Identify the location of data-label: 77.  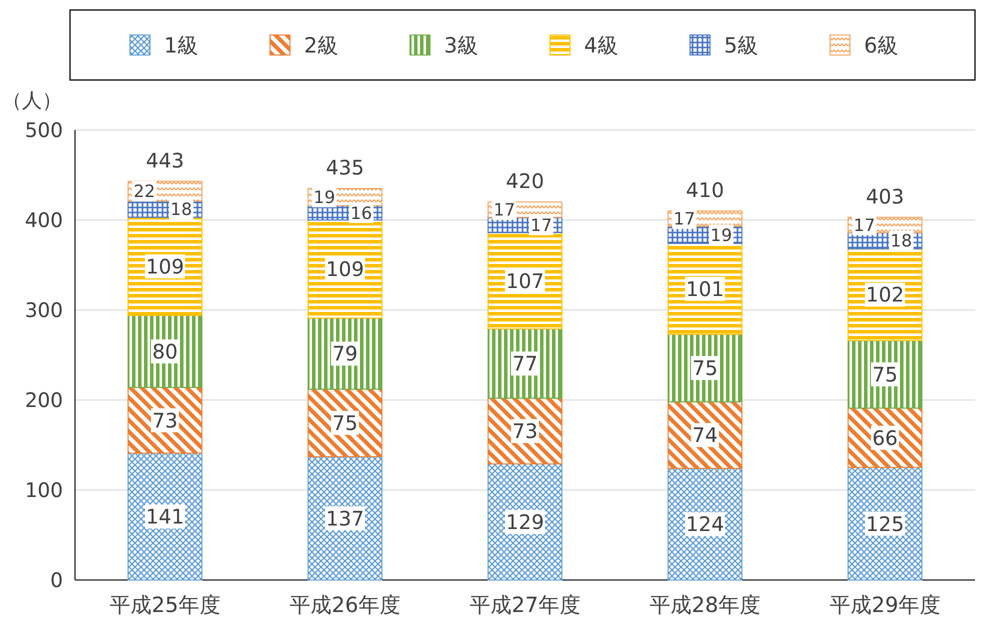
(525, 364).